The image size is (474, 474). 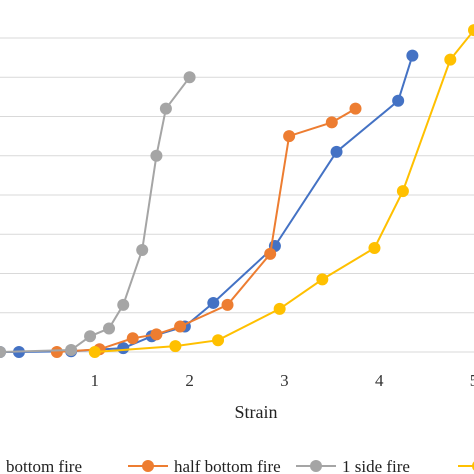 What do you see at coordinates (256, 412) in the screenshot?
I see `x-axis-label: Strain` at bounding box center [256, 412].